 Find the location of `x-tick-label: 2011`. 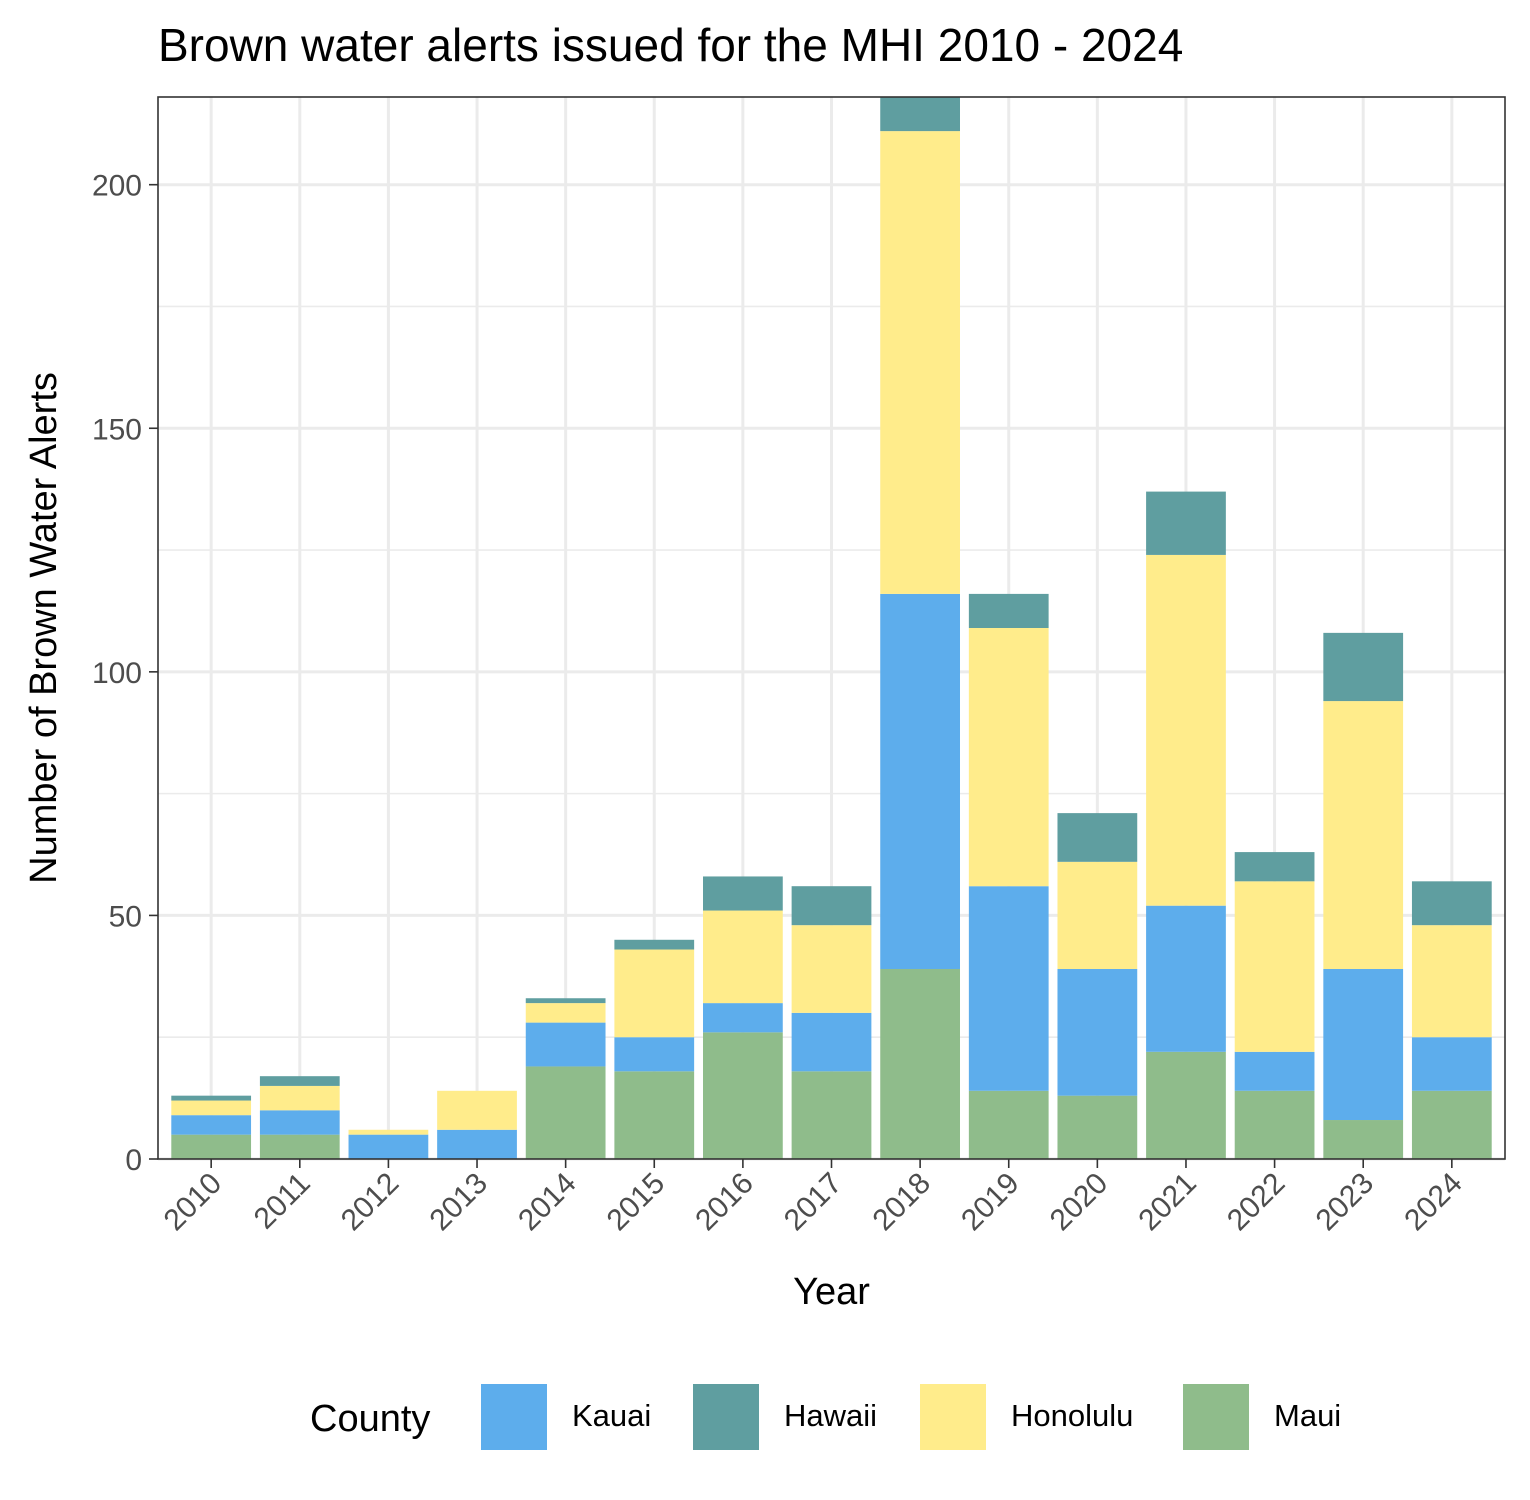

x-tick-label: 2011 is located at coordinates (282, 1201).